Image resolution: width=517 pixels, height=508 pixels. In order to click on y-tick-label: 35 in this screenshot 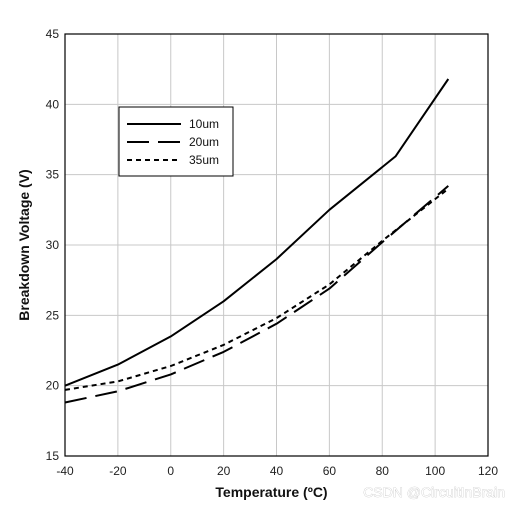, I will do `click(53, 175)`.